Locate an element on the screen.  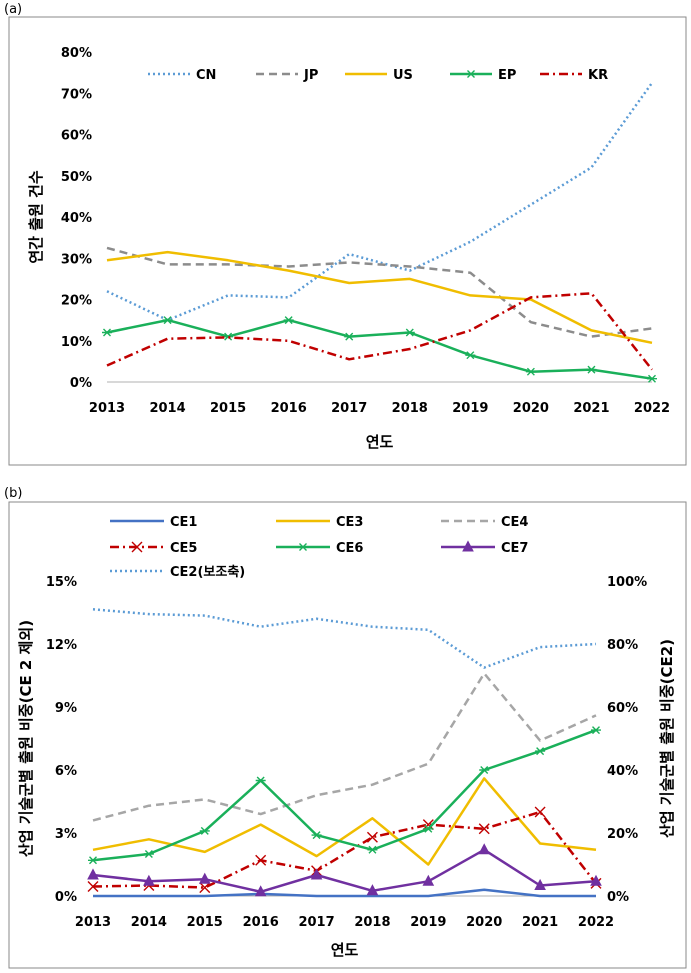
chart-a-y-tick-label: 80% is located at coordinates (76, 53).